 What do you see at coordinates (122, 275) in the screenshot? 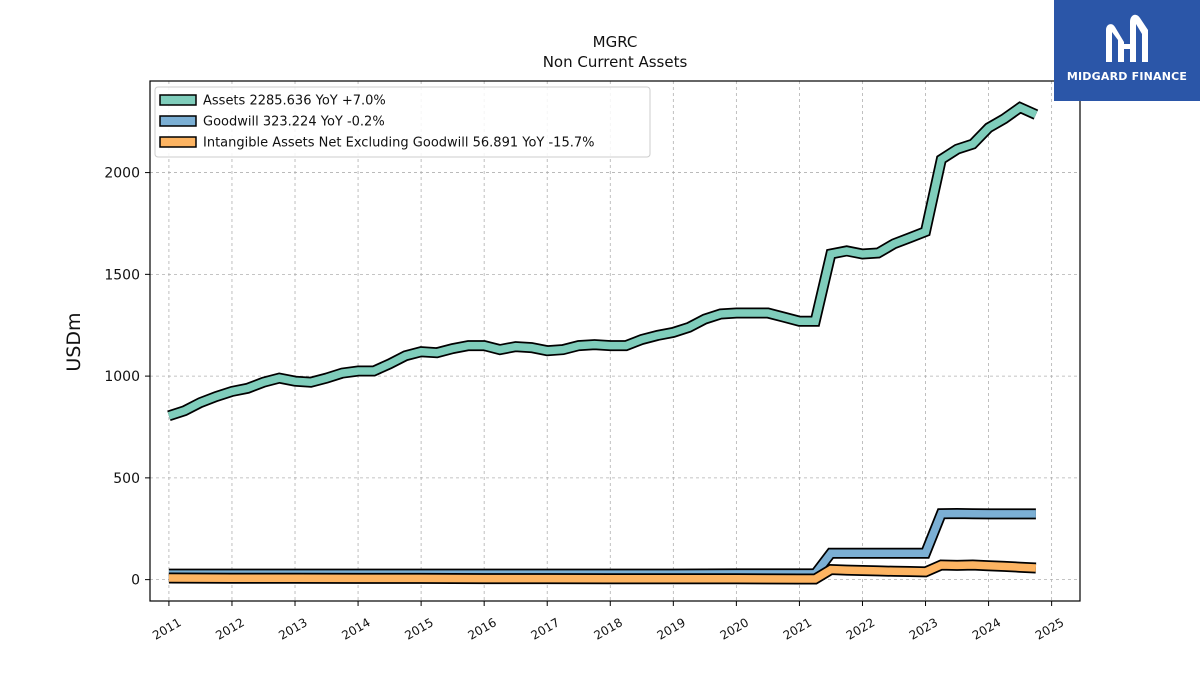
I see `y-tick-label: 1500` at bounding box center [122, 275].